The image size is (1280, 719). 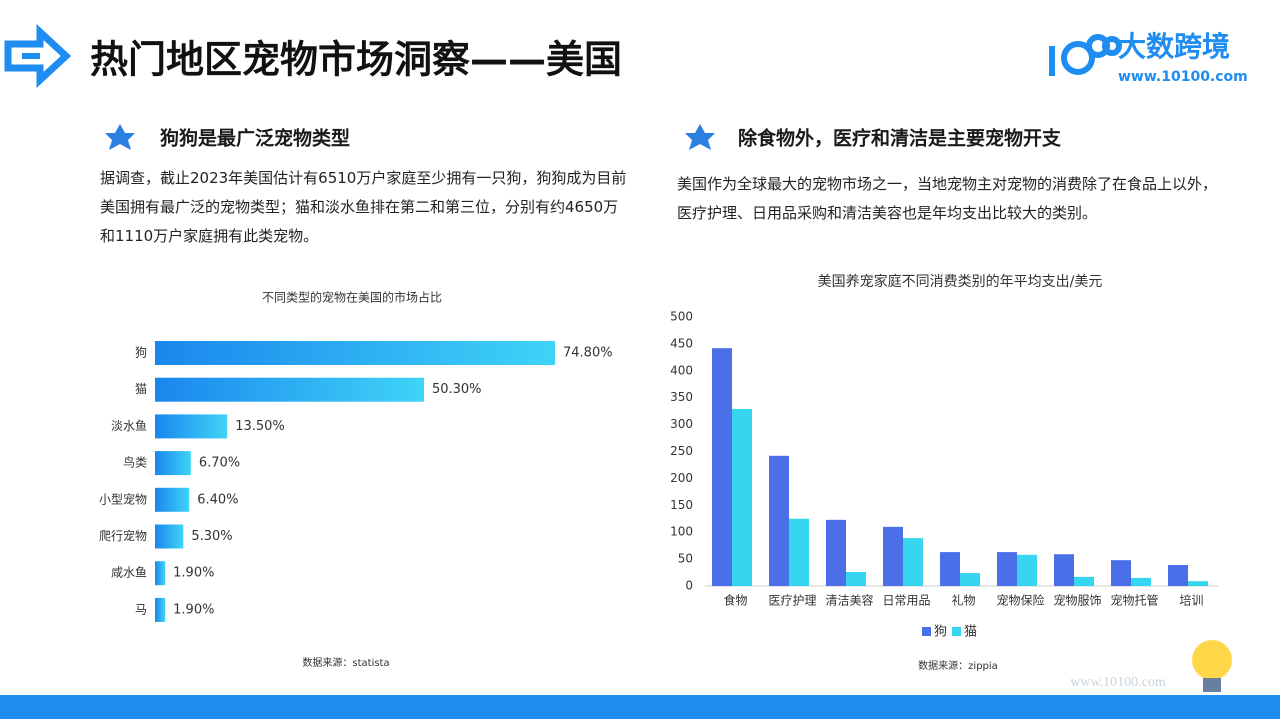 I want to click on page-title: 热门地区宠物市场洞察——美国, so click(x=356, y=60).